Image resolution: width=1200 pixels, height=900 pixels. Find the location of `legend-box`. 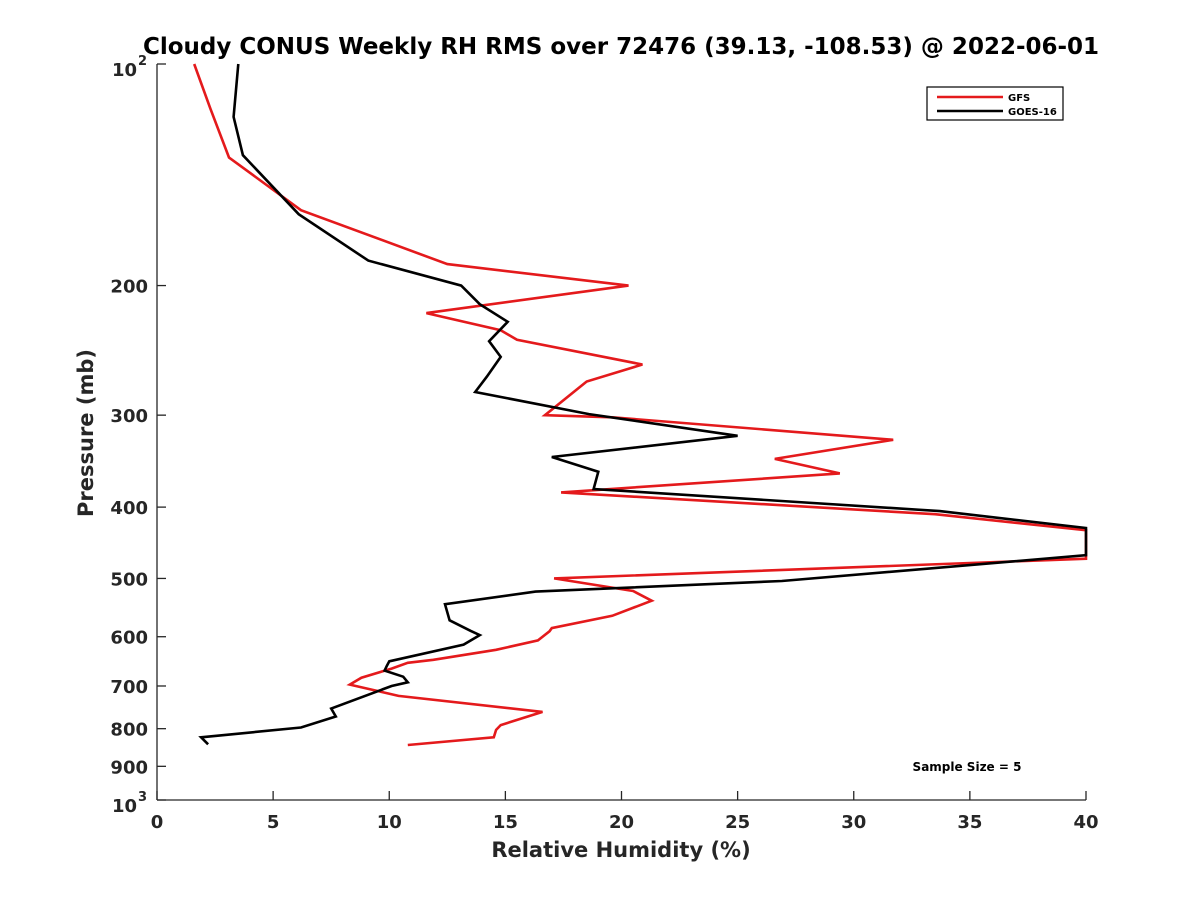

legend-box is located at coordinates (995, 103).